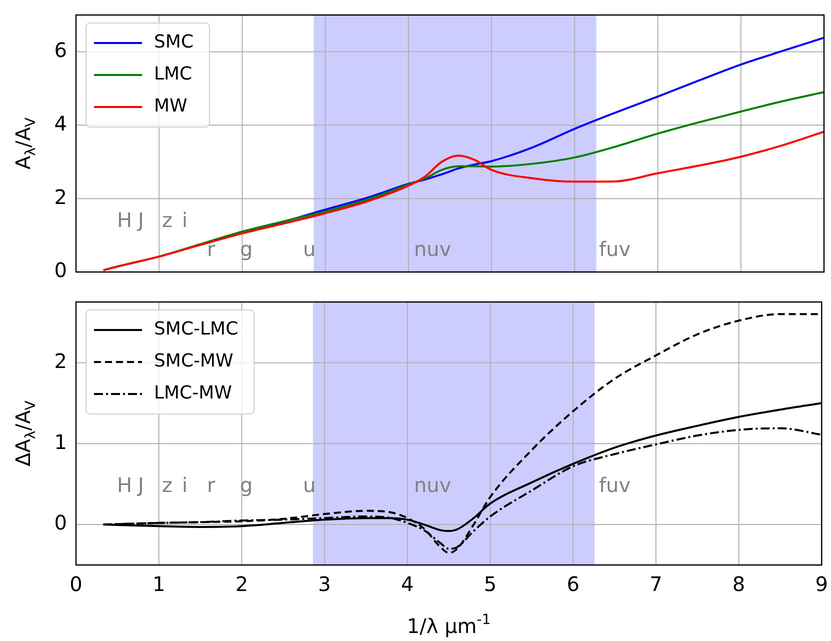 Image resolution: width=831 pixels, height=641 pixels. Describe the element at coordinates (25, 143) in the screenshot. I see `y-axis-title: Aλ/AV` at that location.